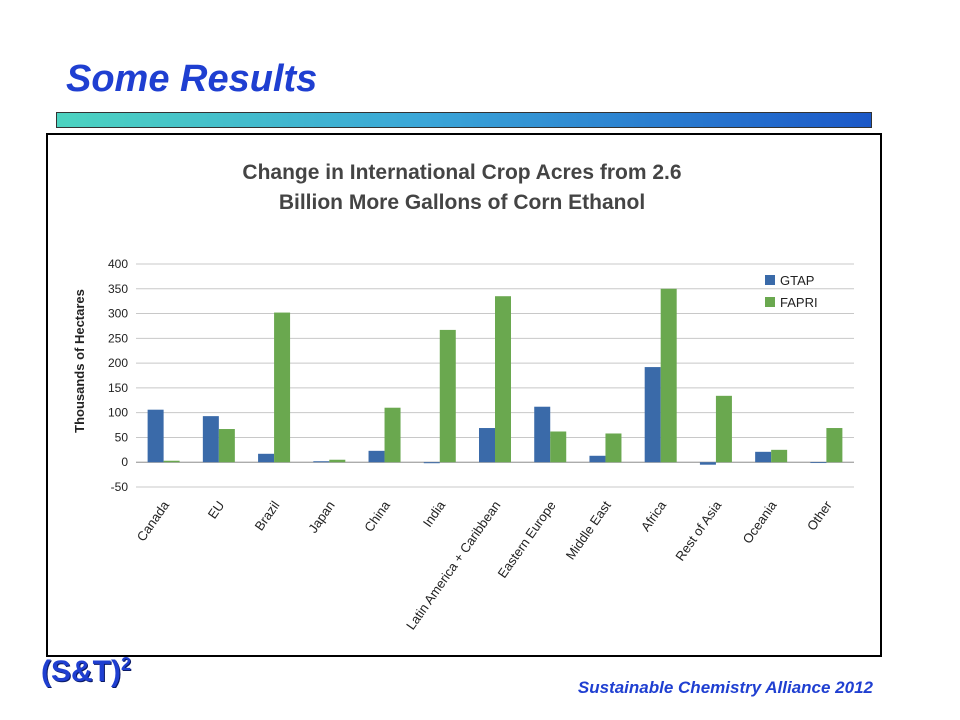 The width and height of the screenshot is (960, 720). I want to click on x-tick-label: Oceania, so click(760, 521).